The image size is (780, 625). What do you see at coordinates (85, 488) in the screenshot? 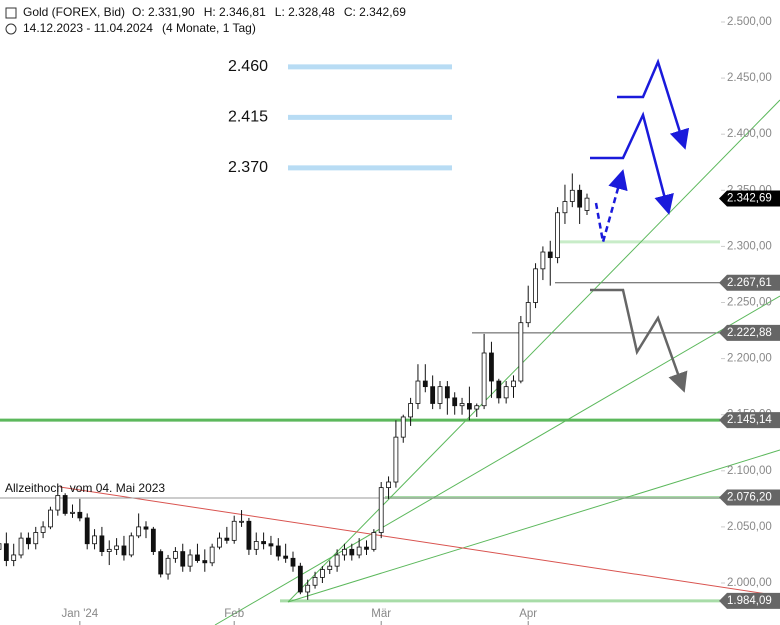
I see `annotation: Allzeithoch vom 04. Mai 2023` at bounding box center [85, 488].